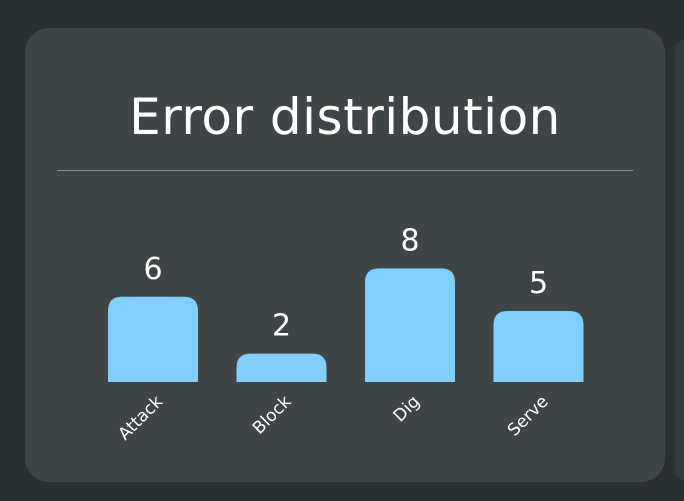  Describe the element at coordinates (407, 409) in the screenshot. I see `tick-label-dig: Dig` at that location.